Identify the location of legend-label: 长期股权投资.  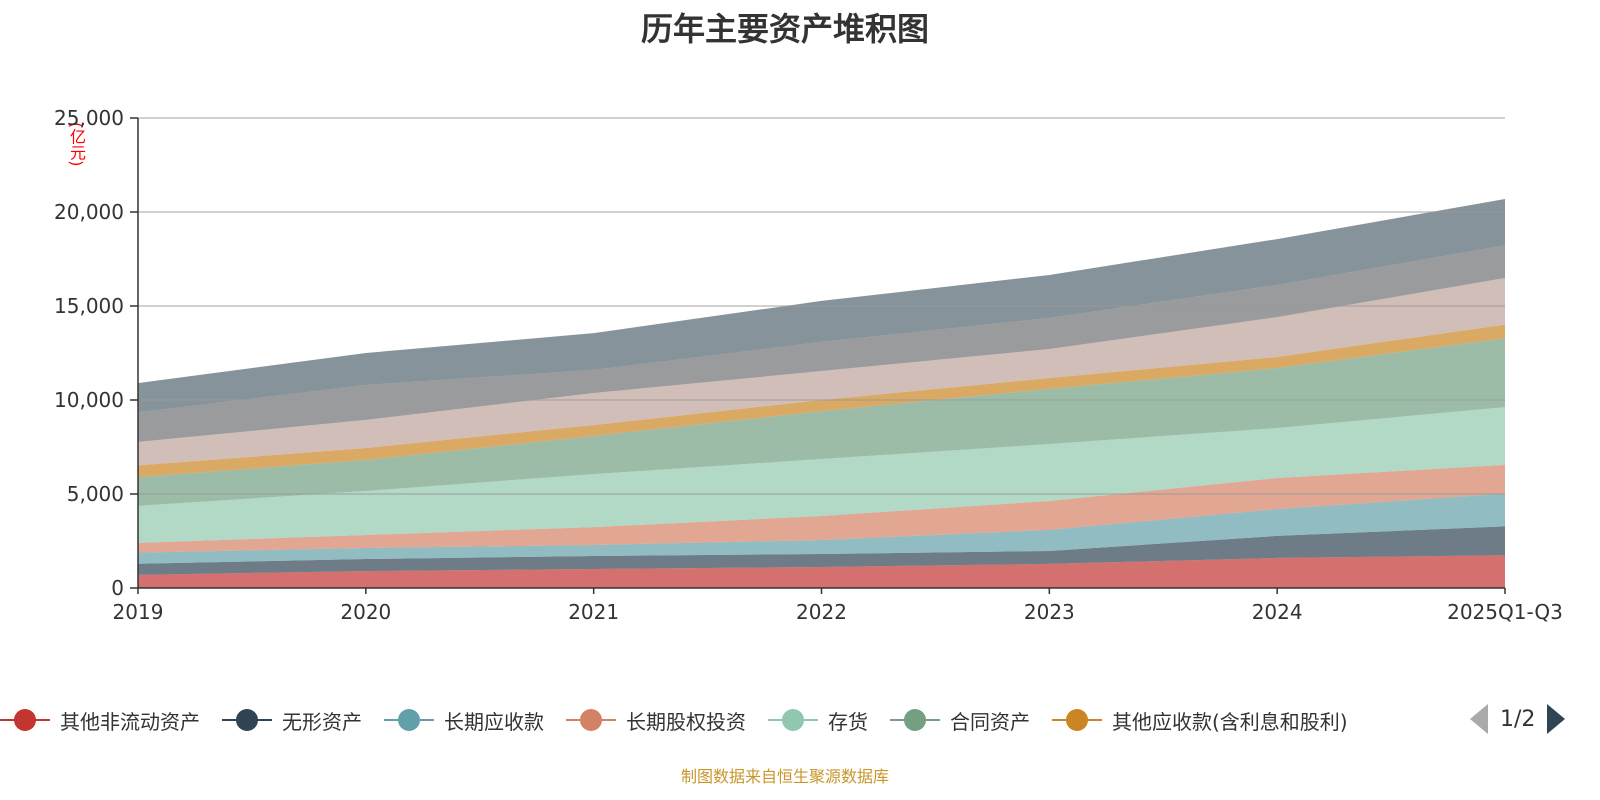
(686, 721).